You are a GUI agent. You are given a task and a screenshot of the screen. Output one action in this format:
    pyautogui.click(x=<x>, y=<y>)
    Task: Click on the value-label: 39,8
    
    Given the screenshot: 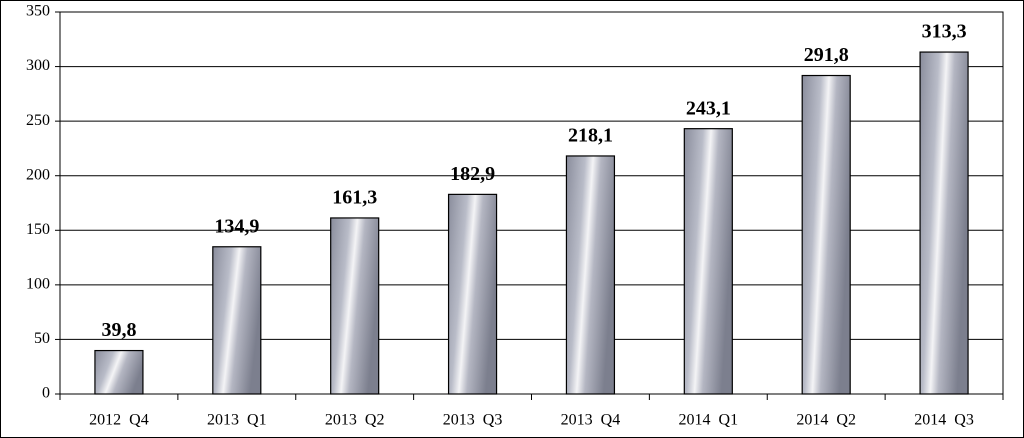 What is the action you would take?
    pyautogui.click(x=118, y=330)
    